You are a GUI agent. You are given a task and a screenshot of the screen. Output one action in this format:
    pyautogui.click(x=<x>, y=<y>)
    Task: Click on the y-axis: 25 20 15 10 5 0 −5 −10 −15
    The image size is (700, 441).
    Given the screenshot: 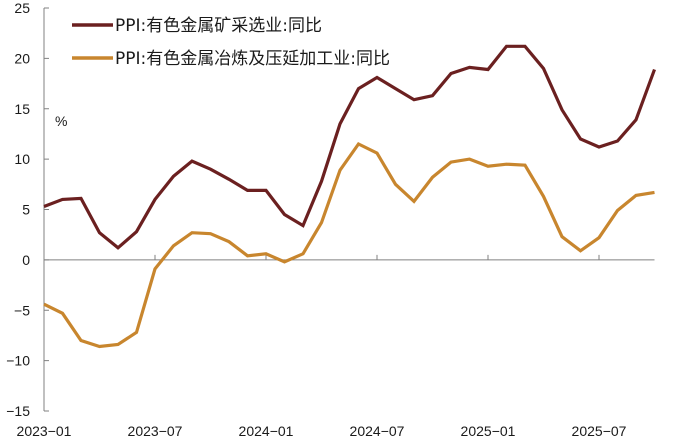 What is the action you would take?
    pyautogui.click(x=27, y=209)
    